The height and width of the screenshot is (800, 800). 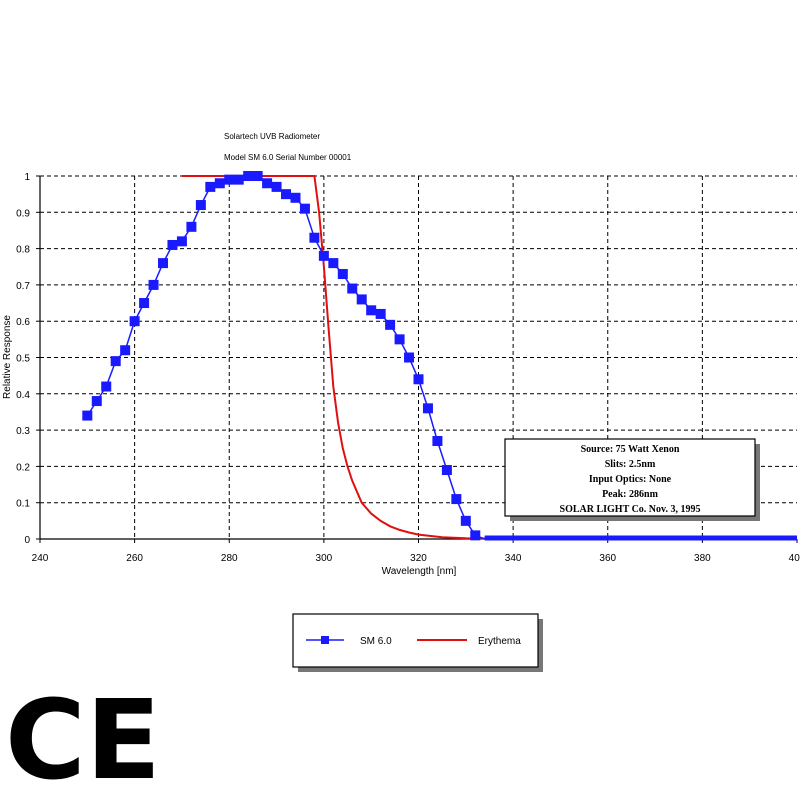 What do you see at coordinates (40, 558) in the screenshot?
I see `x-tick-label: 240` at bounding box center [40, 558].